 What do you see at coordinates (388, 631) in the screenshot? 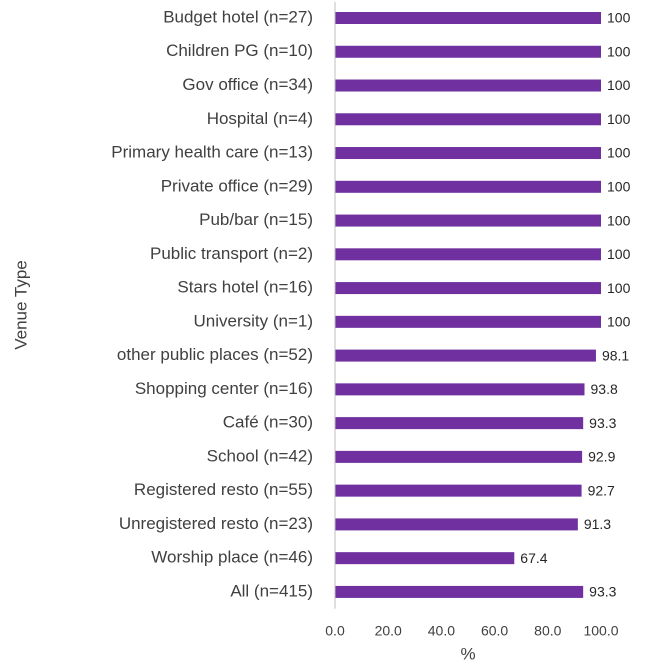
I see `x-tick-label: 20.0` at bounding box center [388, 631].